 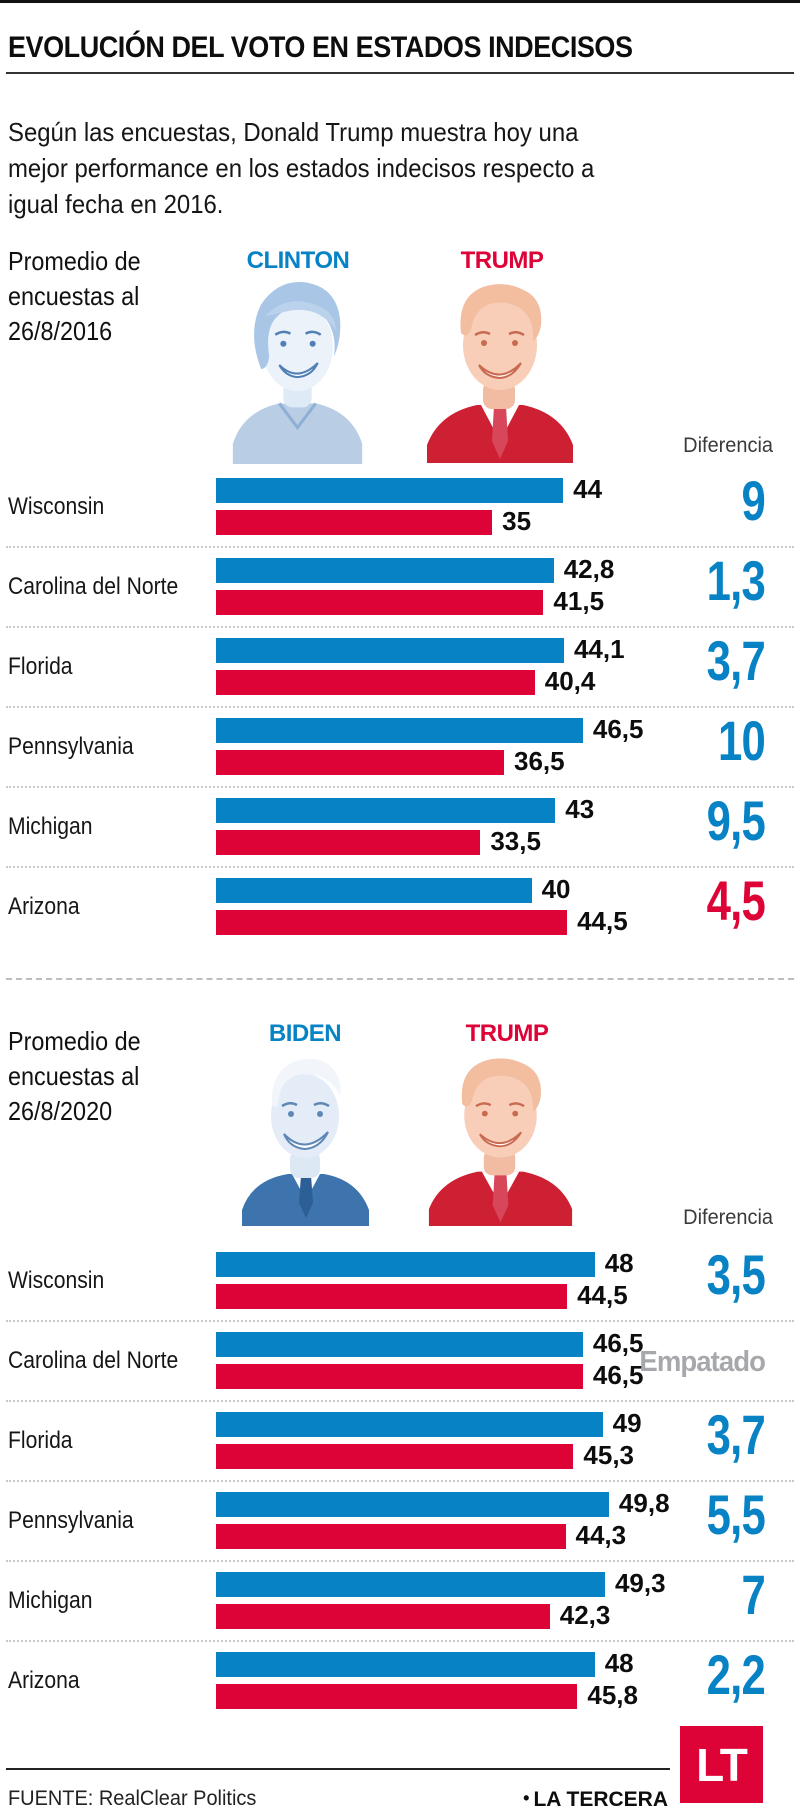 I want to click on poll-value: 40, so click(x=556, y=889).